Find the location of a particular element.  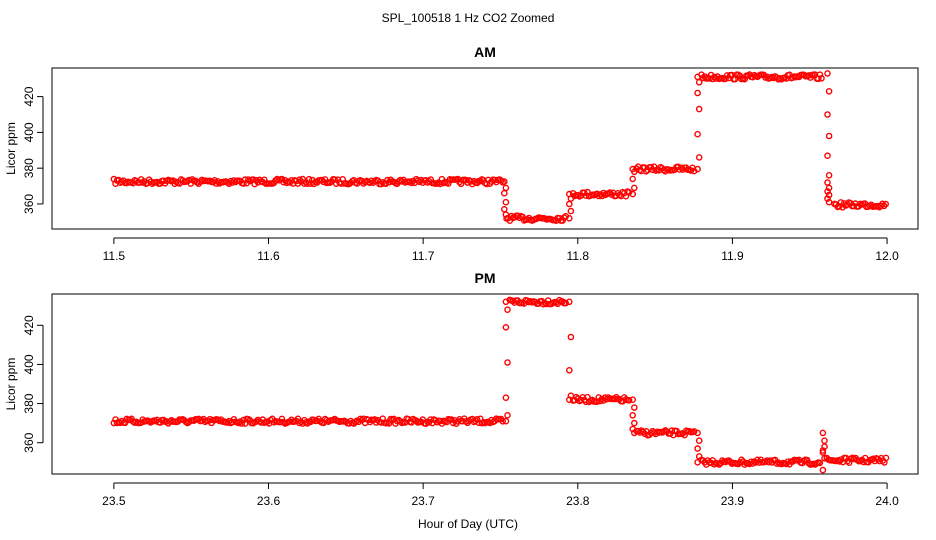

x-tick-label: 24.0 is located at coordinates (887, 501).